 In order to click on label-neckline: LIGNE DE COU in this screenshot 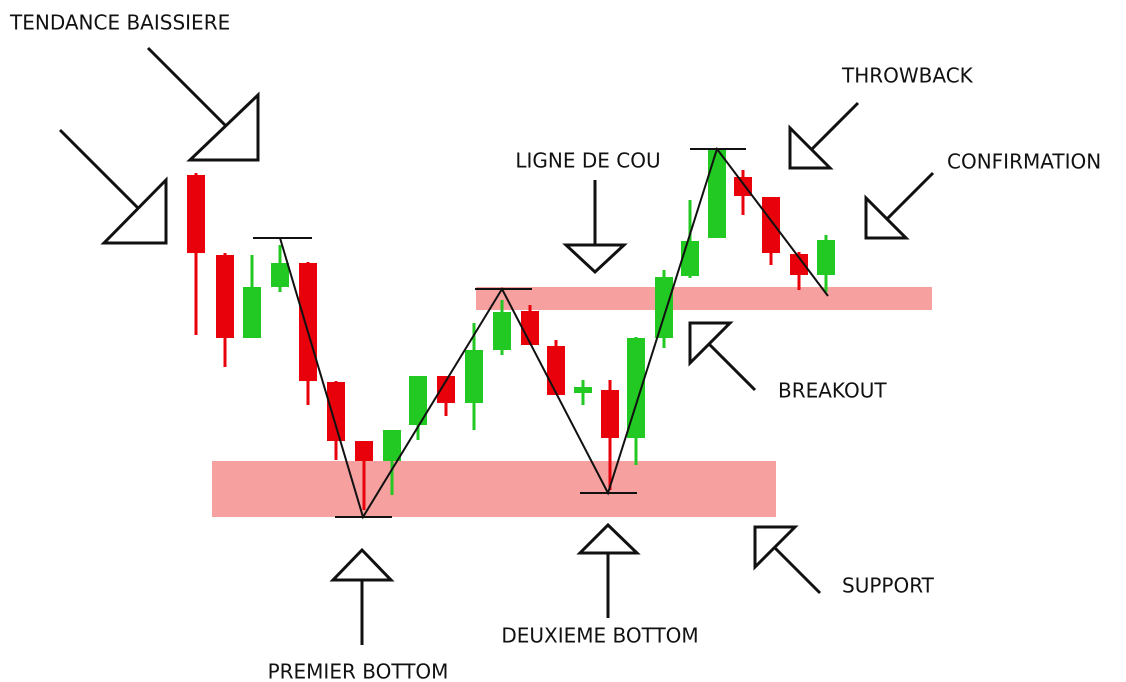, I will do `click(587, 161)`.